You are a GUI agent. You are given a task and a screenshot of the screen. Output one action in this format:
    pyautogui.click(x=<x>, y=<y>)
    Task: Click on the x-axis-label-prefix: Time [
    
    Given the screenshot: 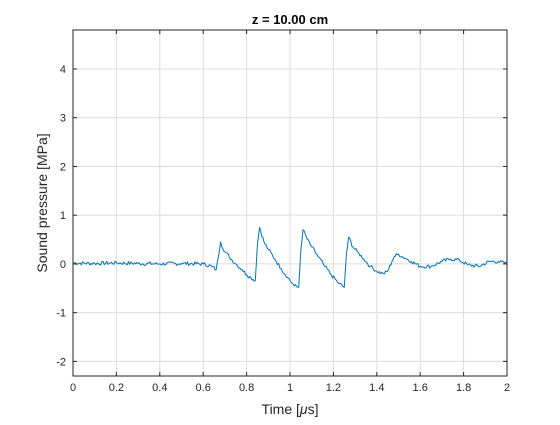 What is the action you would take?
    pyautogui.click(x=281, y=409)
    